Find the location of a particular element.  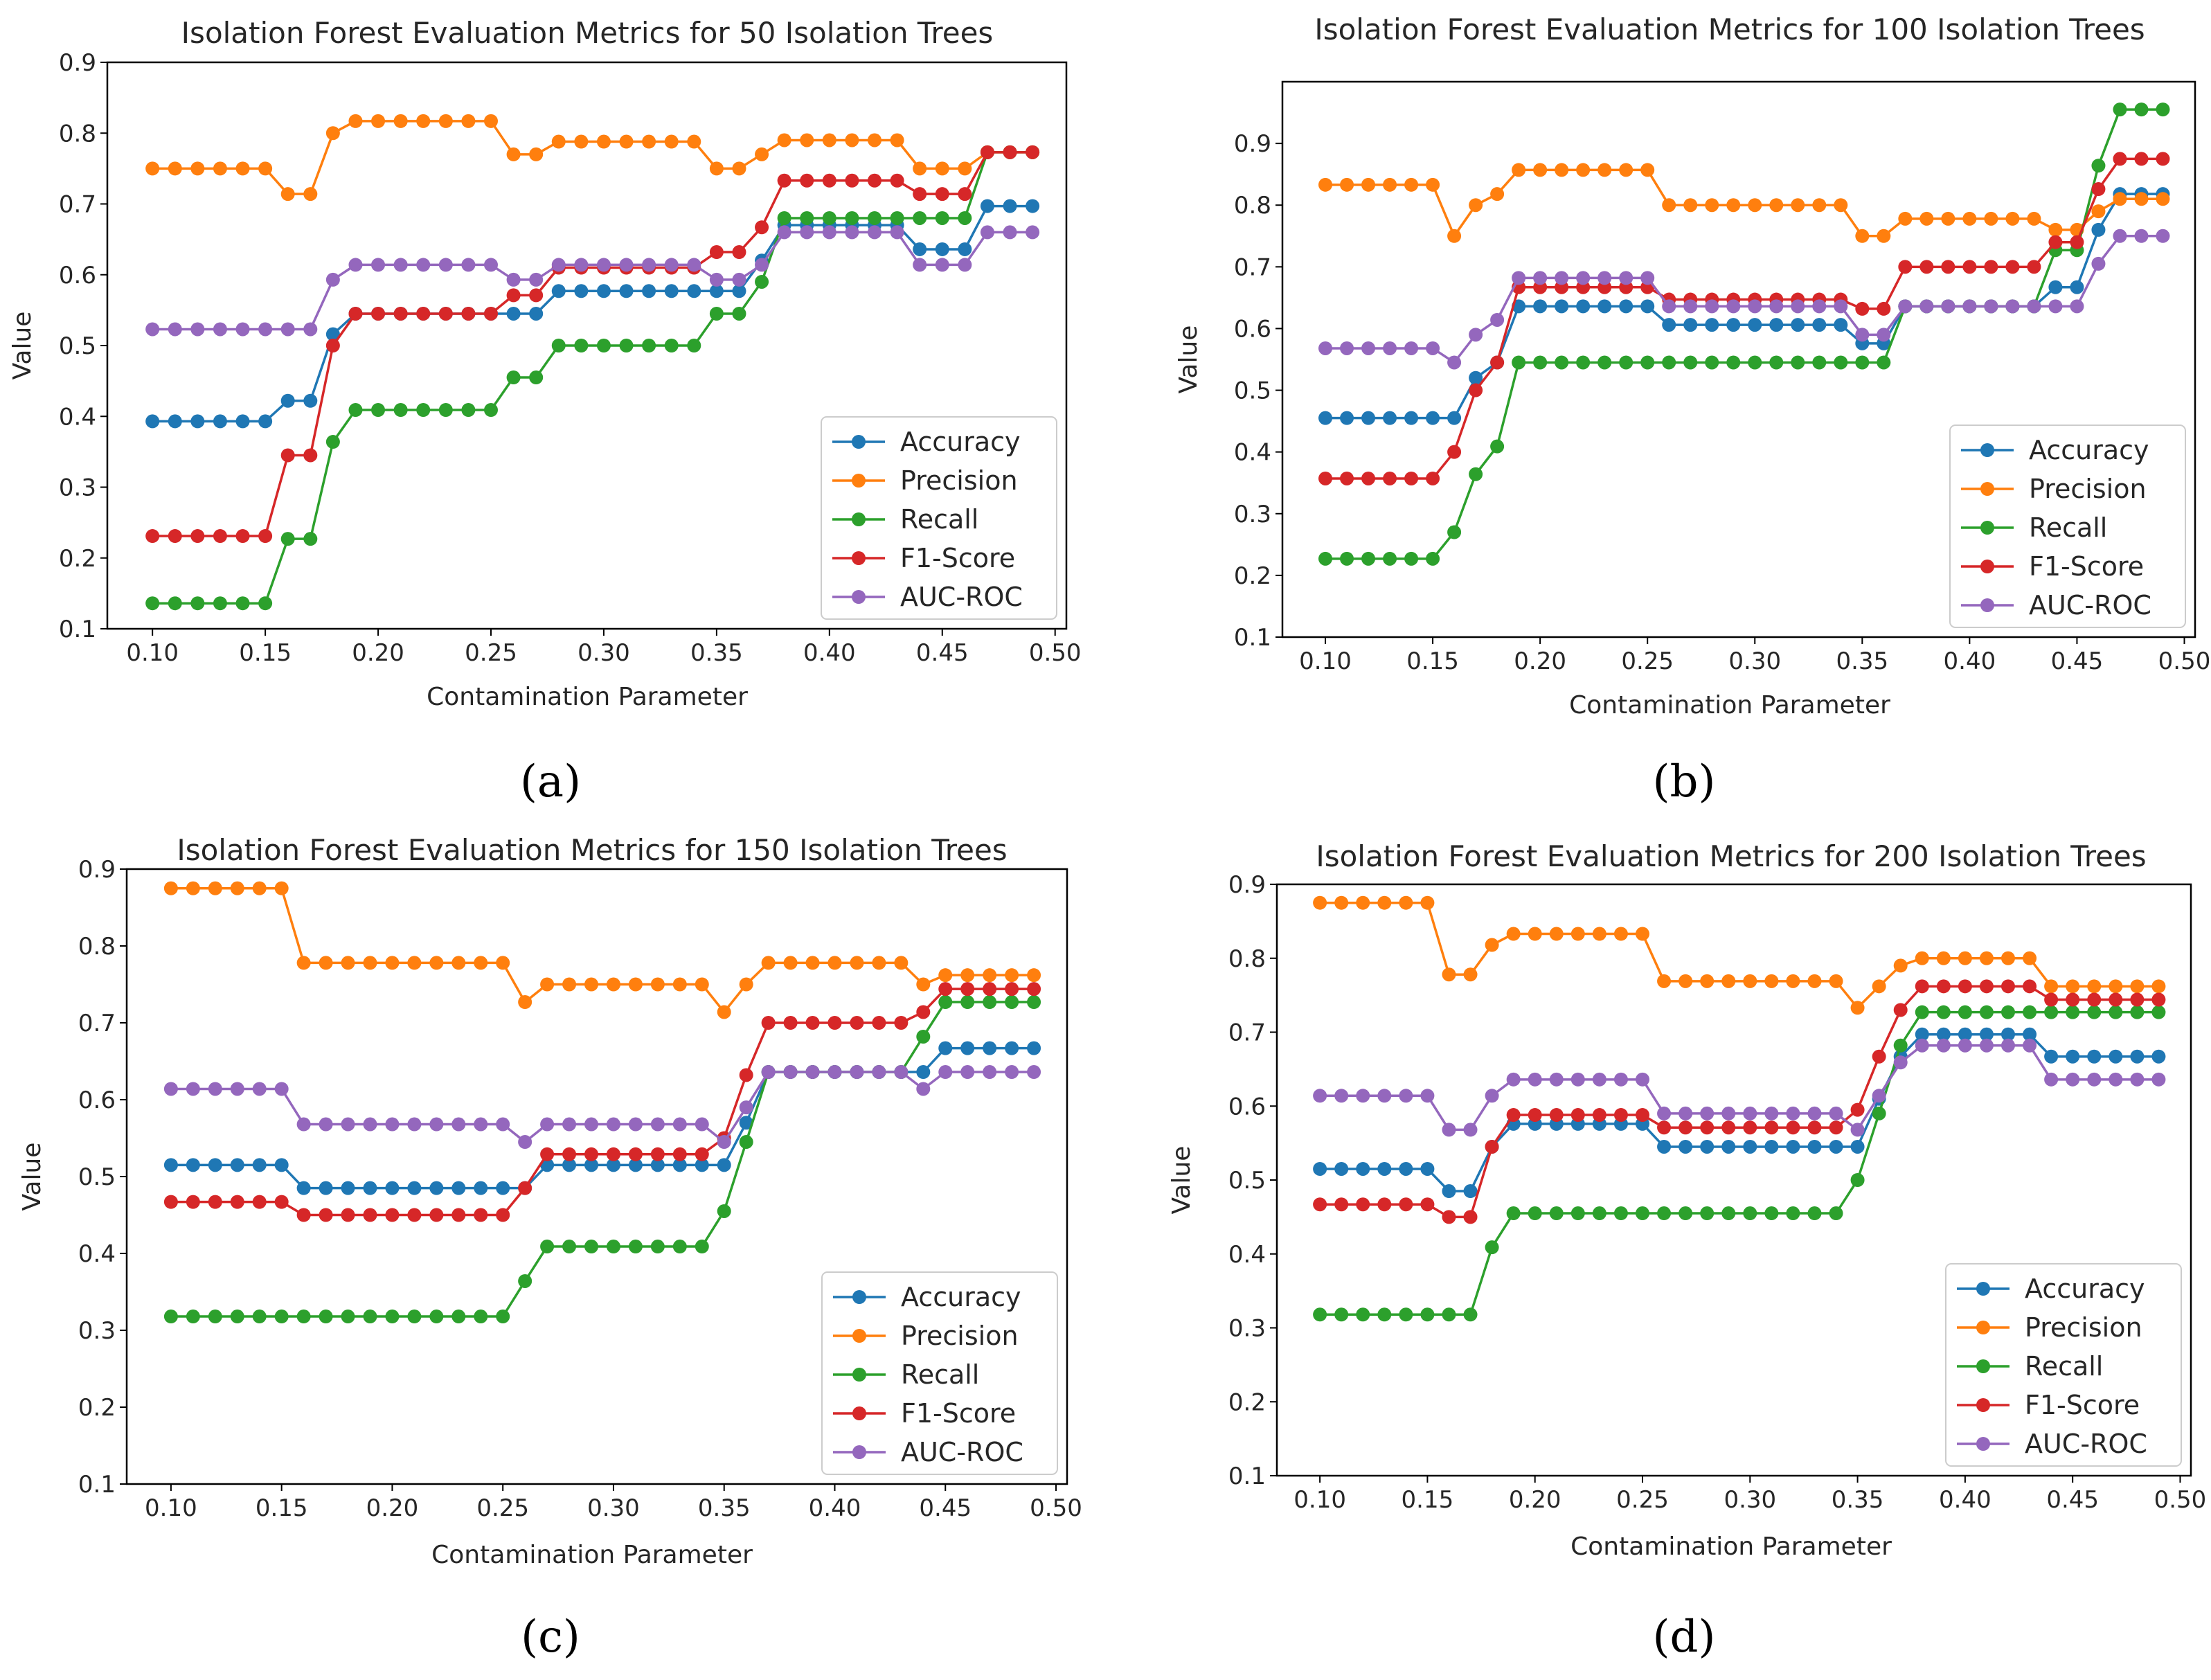

legend-entry: Accuracy is located at coordinates (960, 442).